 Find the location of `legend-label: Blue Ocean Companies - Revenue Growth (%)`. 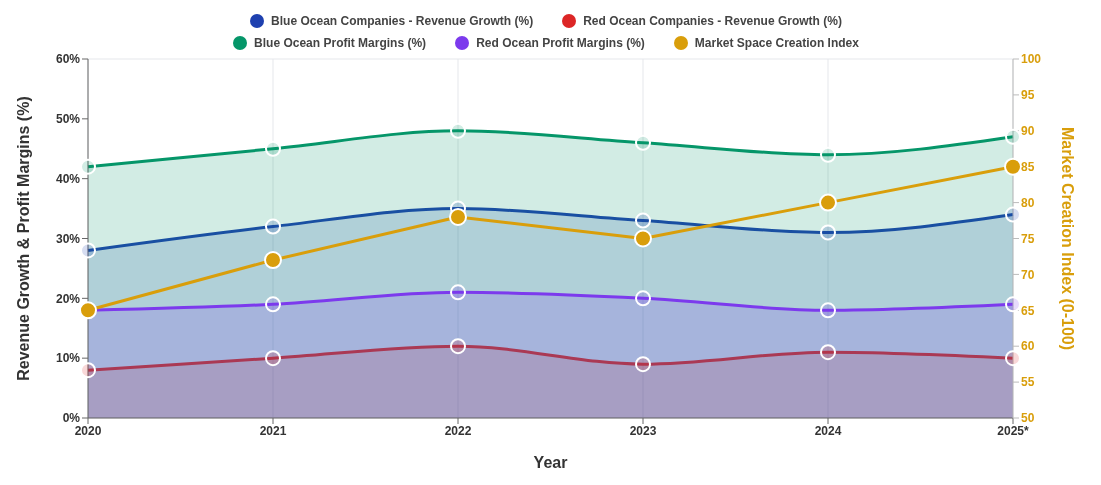

legend-label: Blue Ocean Companies - Revenue Growth (%) is located at coordinates (402, 21).